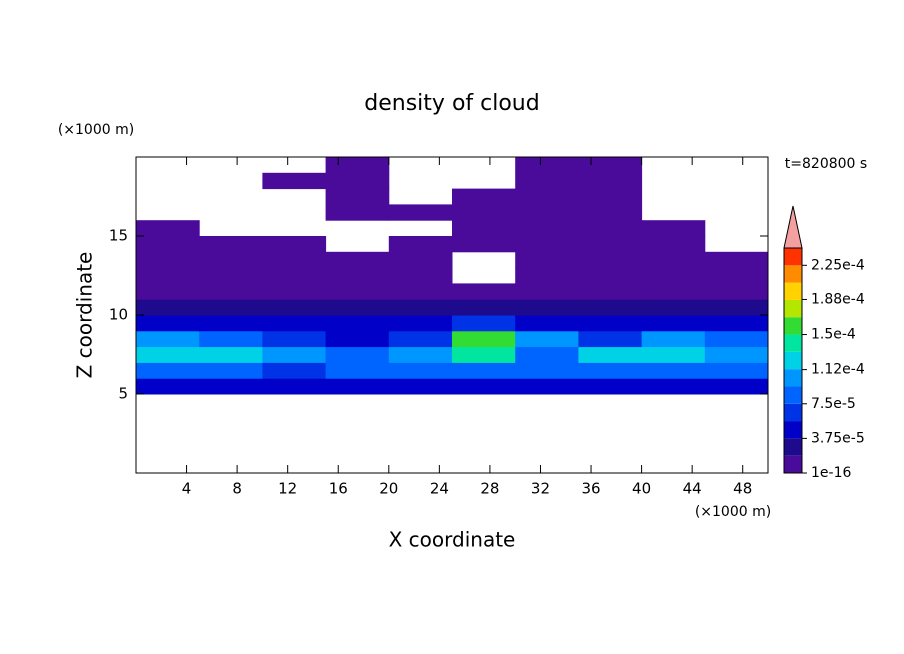 The height and width of the screenshot is (654, 904). What do you see at coordinates (838, 370) in the screenshot?
I see `colorbar-tick-label: 1.12e-4` at bounding box center [838, 370].